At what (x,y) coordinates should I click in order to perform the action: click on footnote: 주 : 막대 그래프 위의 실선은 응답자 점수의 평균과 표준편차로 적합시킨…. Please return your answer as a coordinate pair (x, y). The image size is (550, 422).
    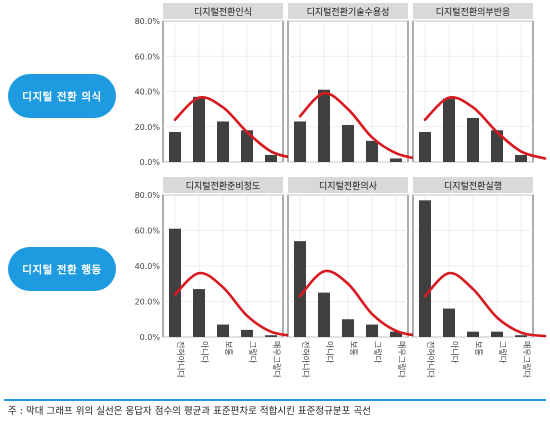
    Looking at the image, I should click on (189, 411).